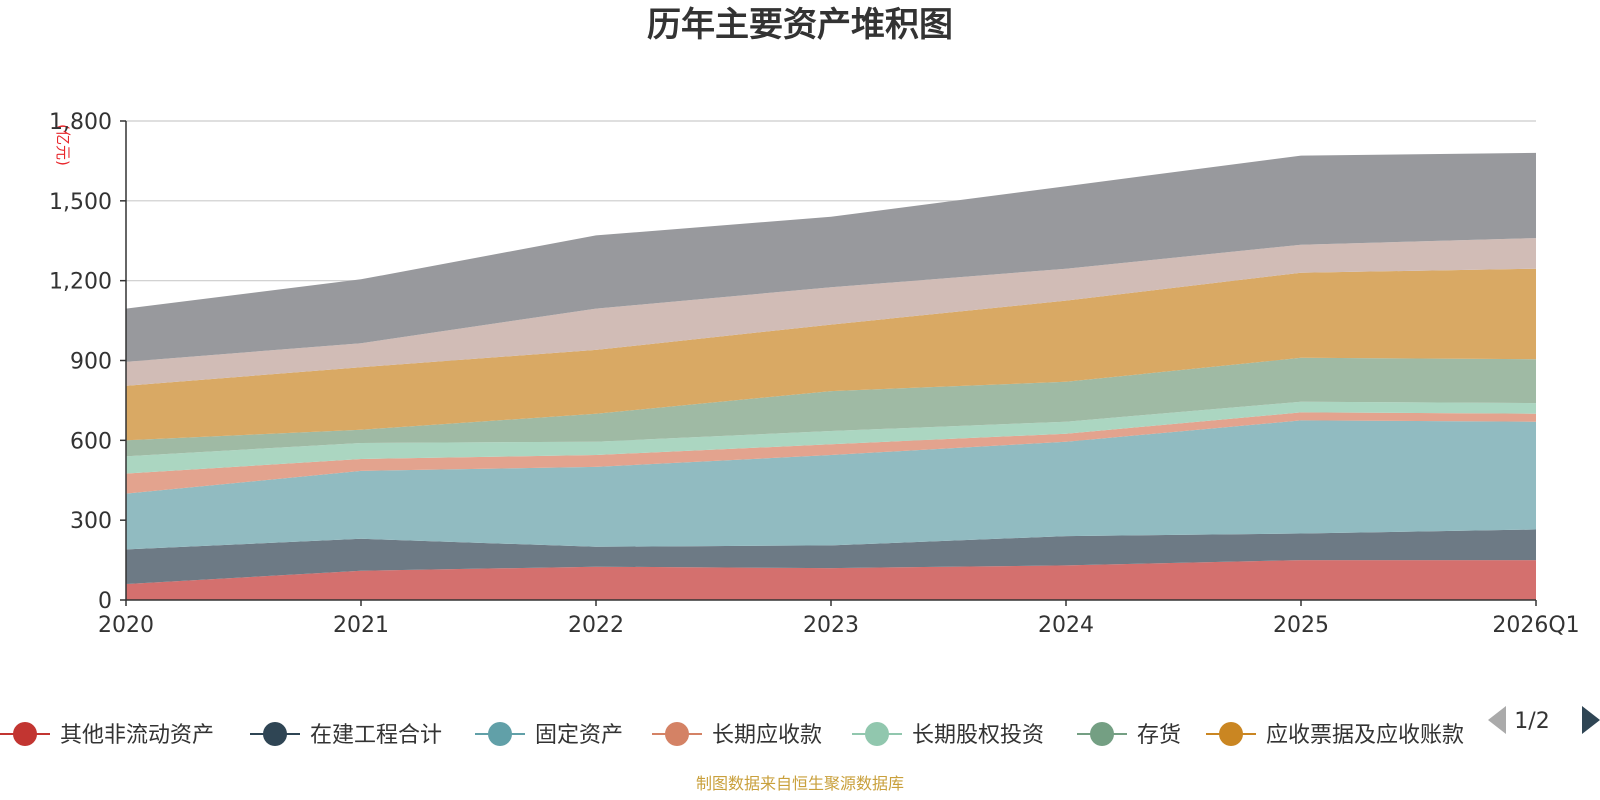  What do you see at coordinates (80, 202) in the screenshot?
I see `y-tick-label: 1,500` at bounding box center [80, 202].